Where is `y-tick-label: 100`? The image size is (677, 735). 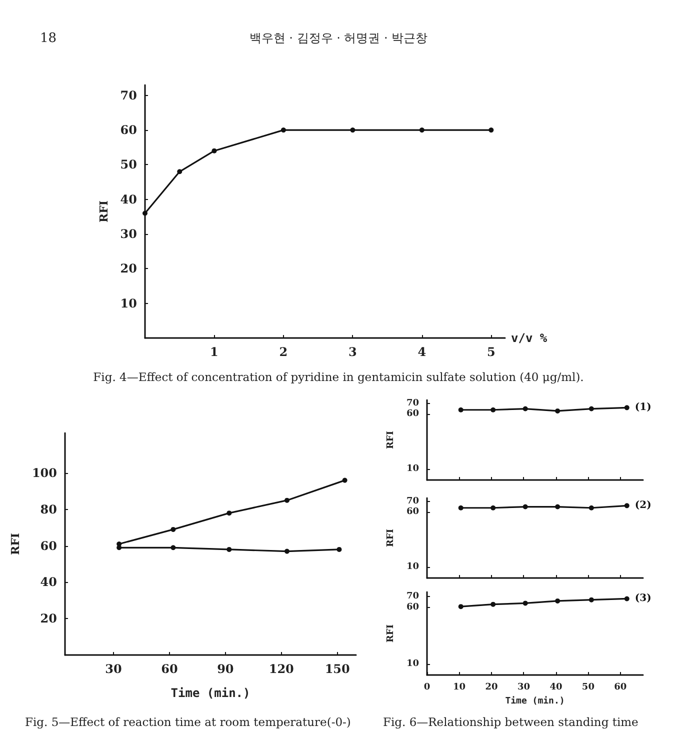
y-tick-label: 100 is located at coordinates (44, 473).